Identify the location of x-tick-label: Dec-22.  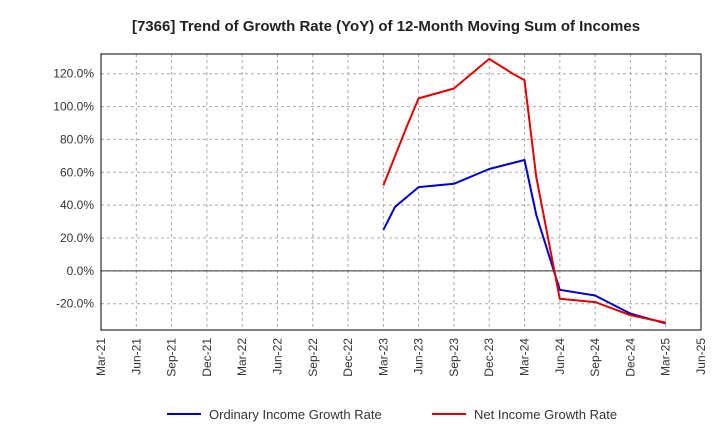
(348, 357).